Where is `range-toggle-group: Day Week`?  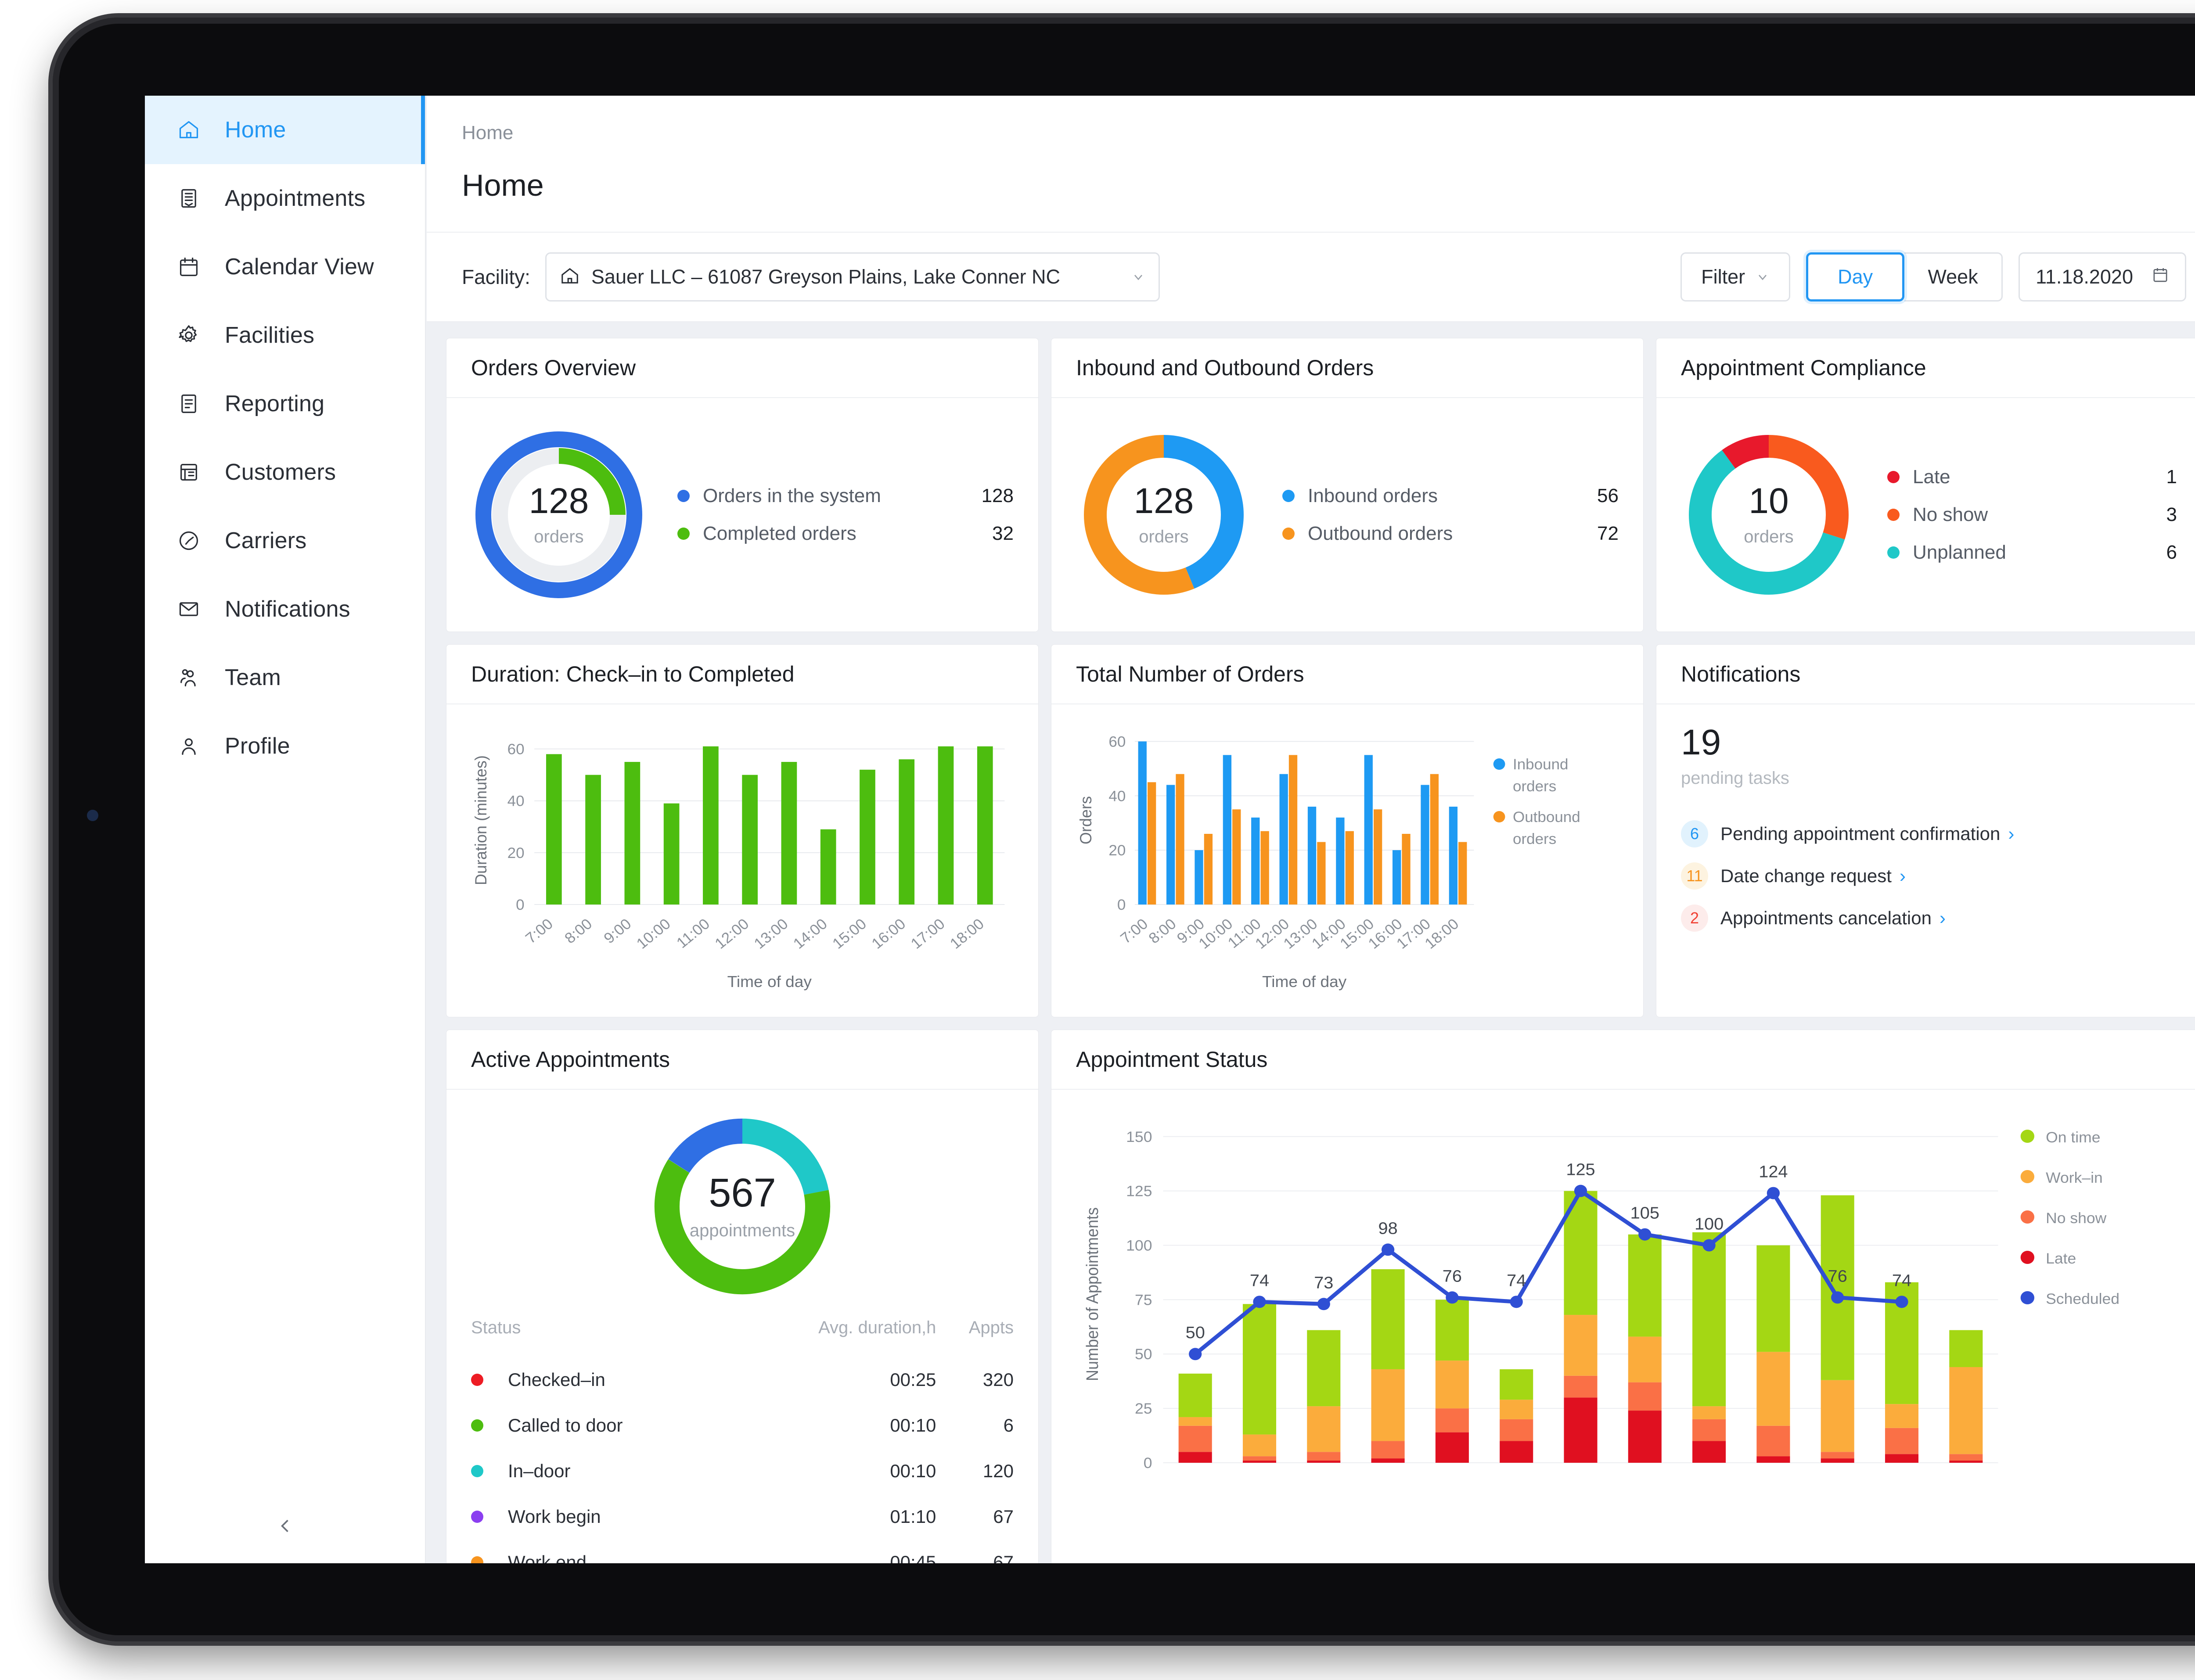 range-toggle-group: Day Week is located at coordinates (1904, 277).